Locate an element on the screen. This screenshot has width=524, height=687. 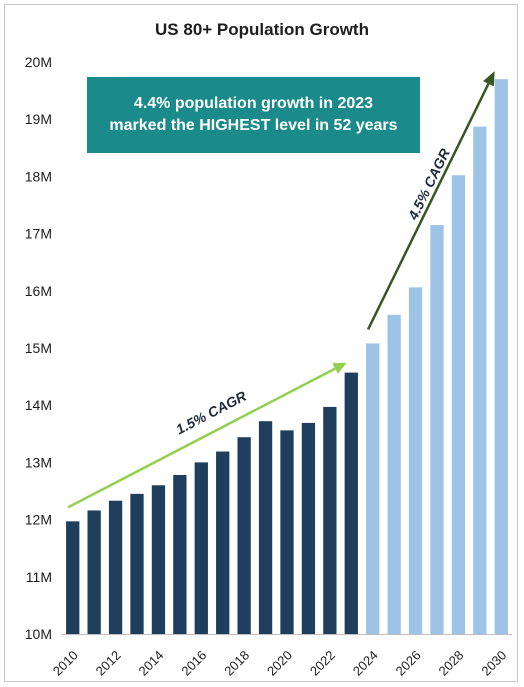
y-tick-label: 12M is located at coordinates (38, 520).